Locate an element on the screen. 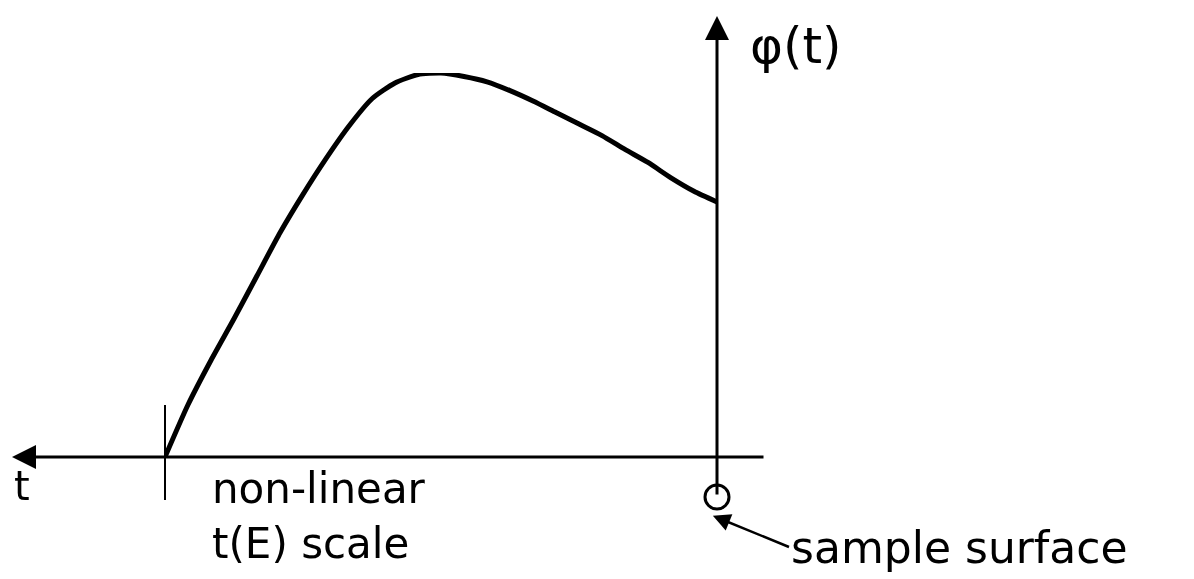 The height and width of the screenshot is (579, 1194). text: non-linear t(E) scale is located at coordinates (319, 516).